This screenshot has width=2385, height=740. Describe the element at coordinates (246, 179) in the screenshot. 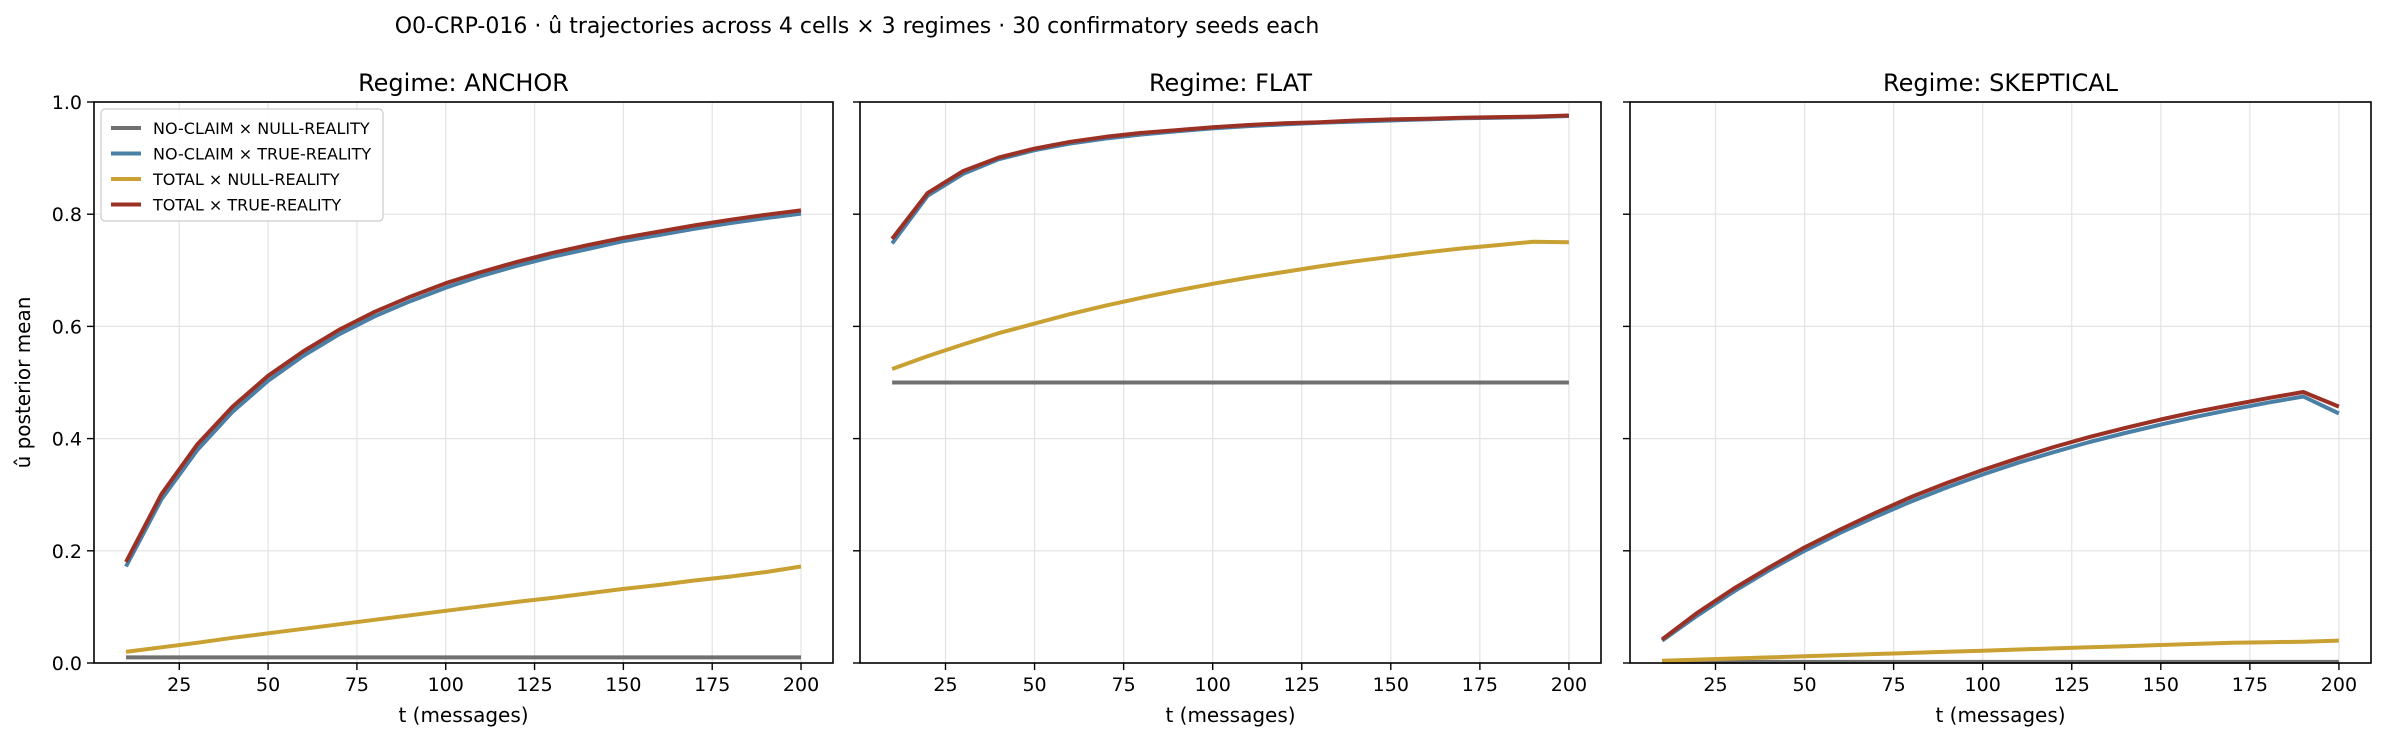

I see `legend-entry-total-null-reality: TOTAL × NULL-REALITY` at that location.